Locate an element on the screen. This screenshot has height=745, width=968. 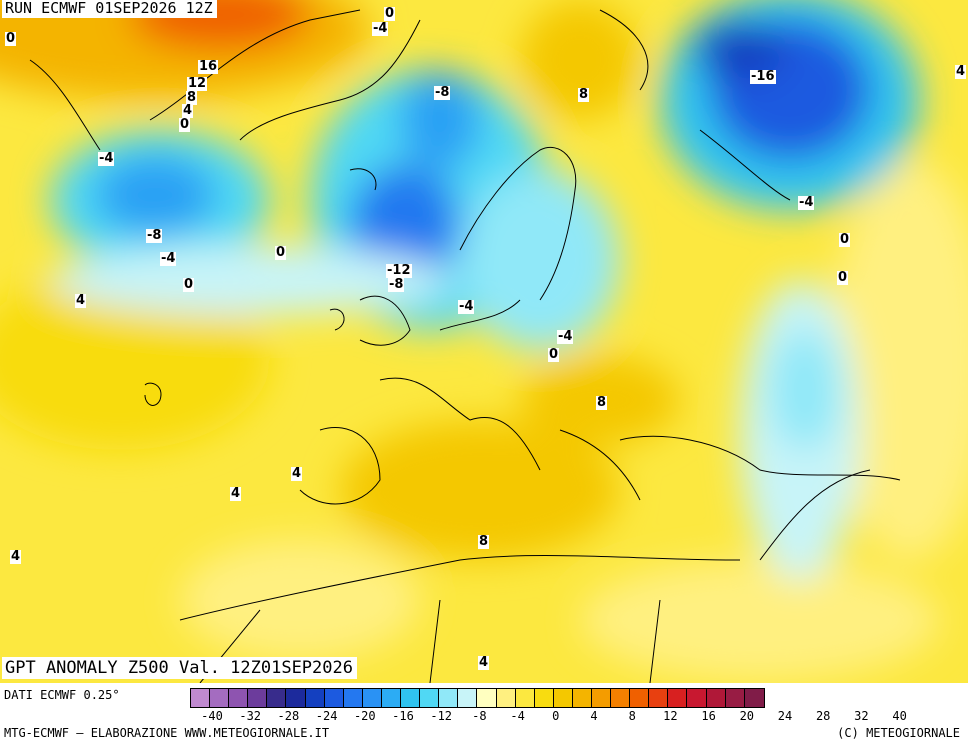
color-scale-tick: 8 is located at coordinates (632, 716).